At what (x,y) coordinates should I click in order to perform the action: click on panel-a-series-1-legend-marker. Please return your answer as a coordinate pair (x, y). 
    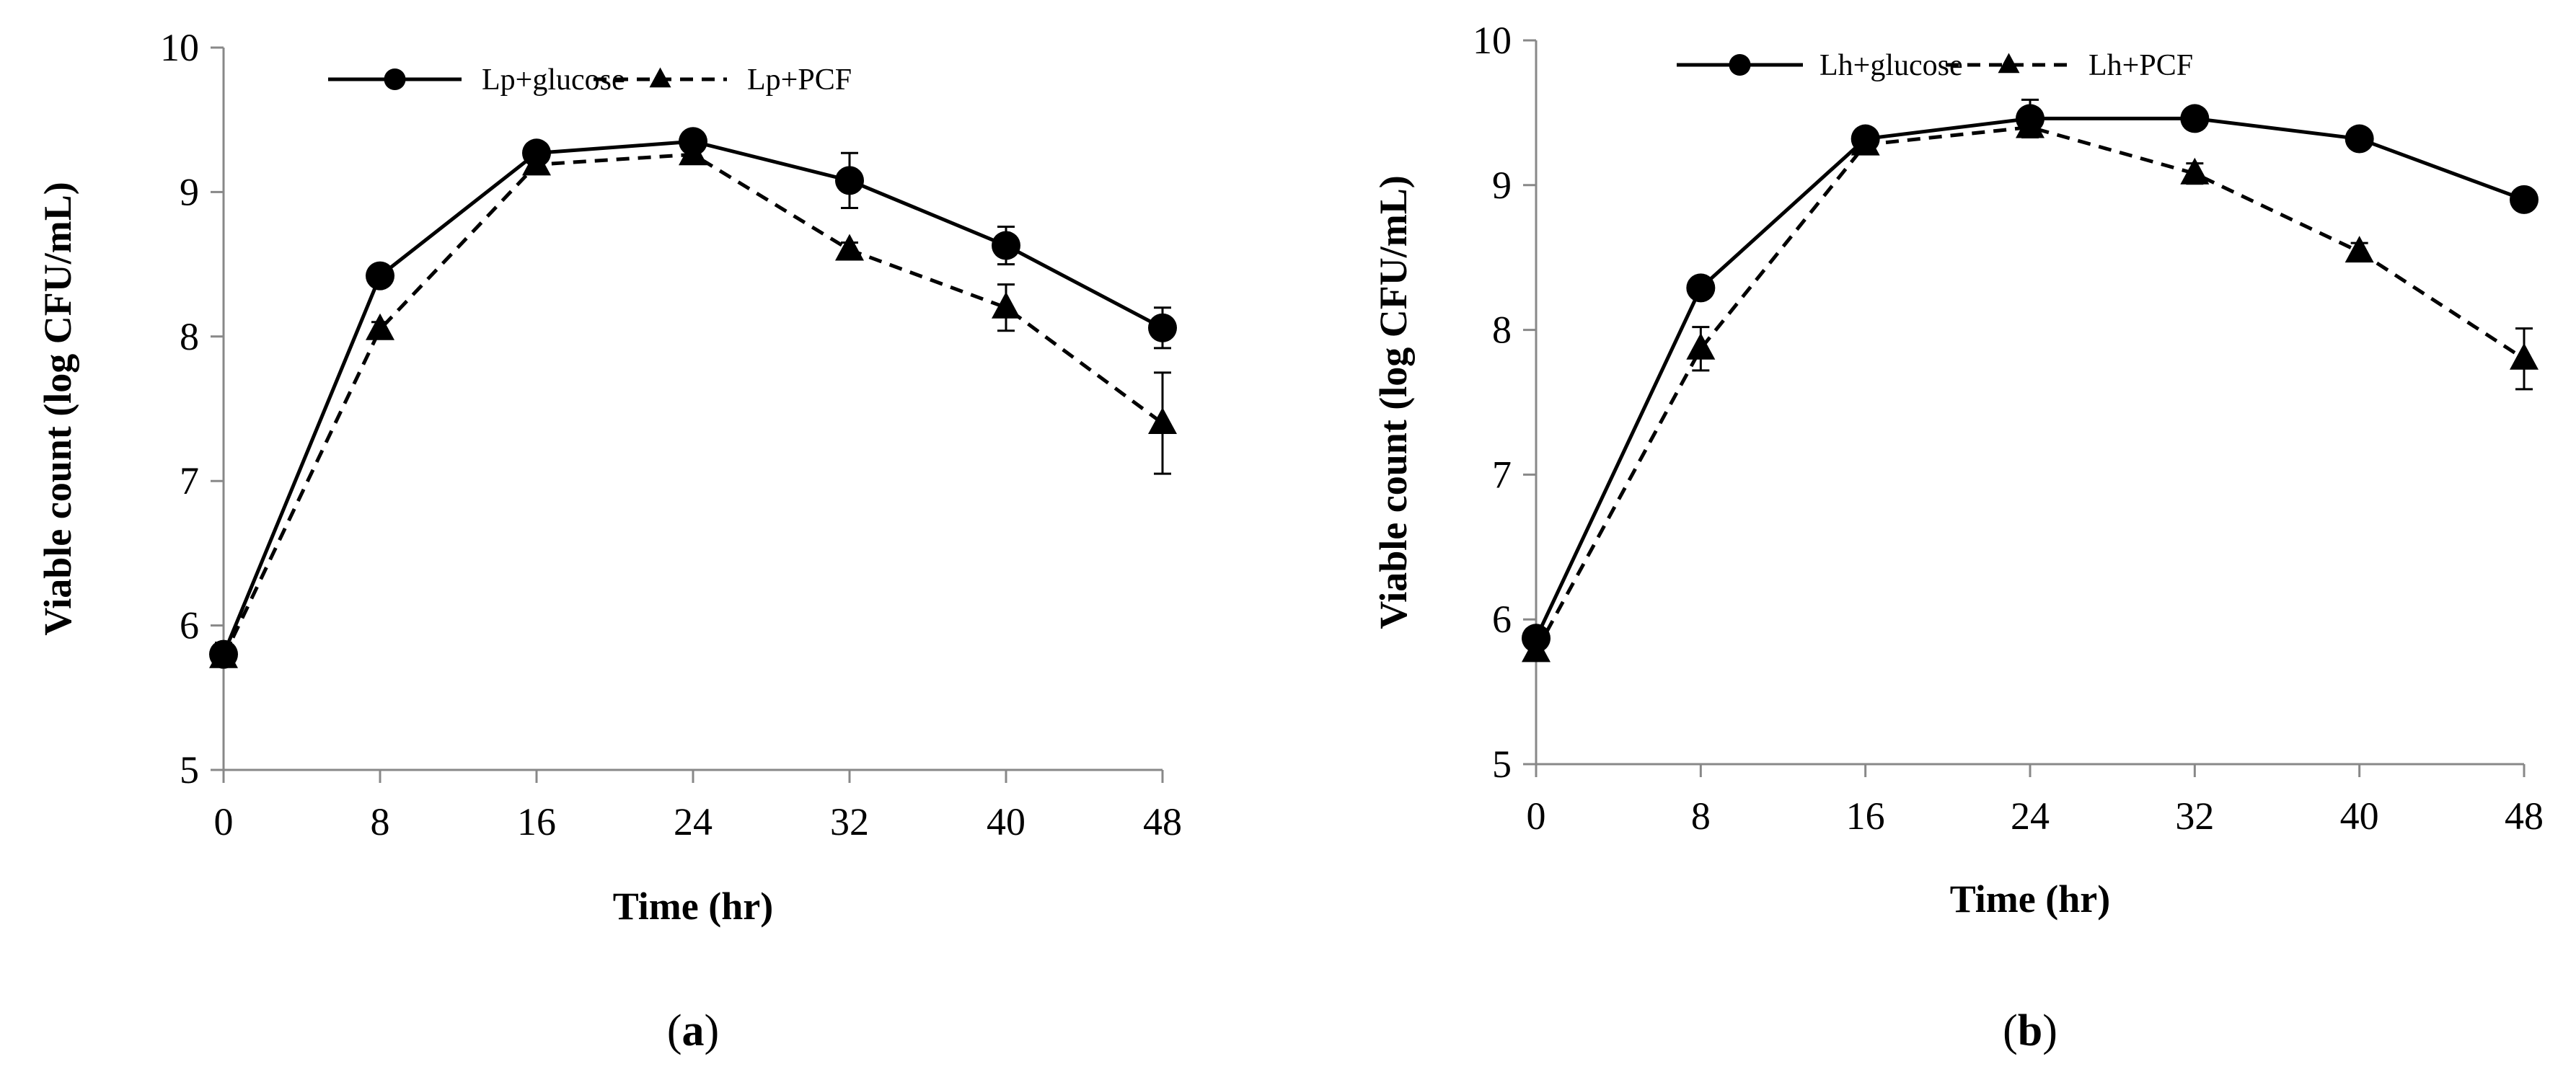
    Looking at the image, I should click on (660, 77).